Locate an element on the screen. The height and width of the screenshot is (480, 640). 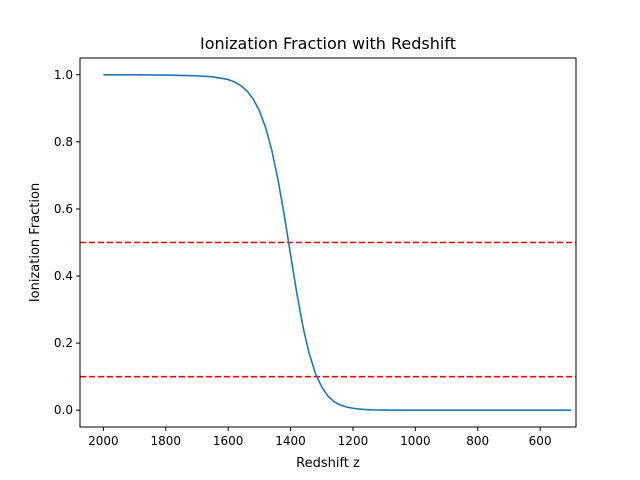
chart-title: Ionization Fraction with Redshift is located at coordinates (328, 43).